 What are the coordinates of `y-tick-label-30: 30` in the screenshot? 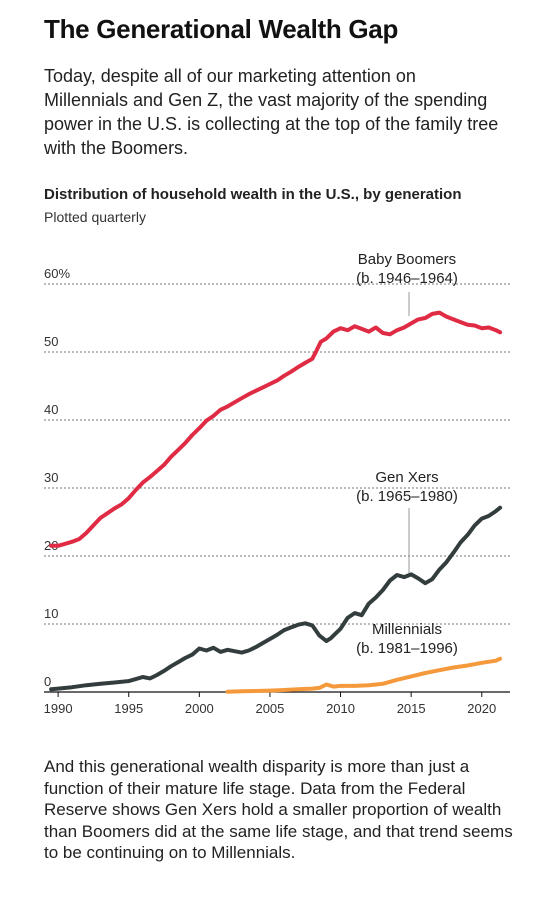 It's located at (51, 477).